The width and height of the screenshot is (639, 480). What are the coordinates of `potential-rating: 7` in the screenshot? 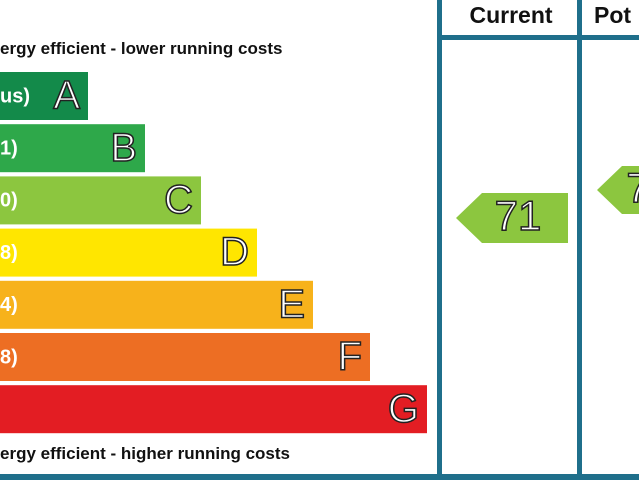 It's located at (632, 187).